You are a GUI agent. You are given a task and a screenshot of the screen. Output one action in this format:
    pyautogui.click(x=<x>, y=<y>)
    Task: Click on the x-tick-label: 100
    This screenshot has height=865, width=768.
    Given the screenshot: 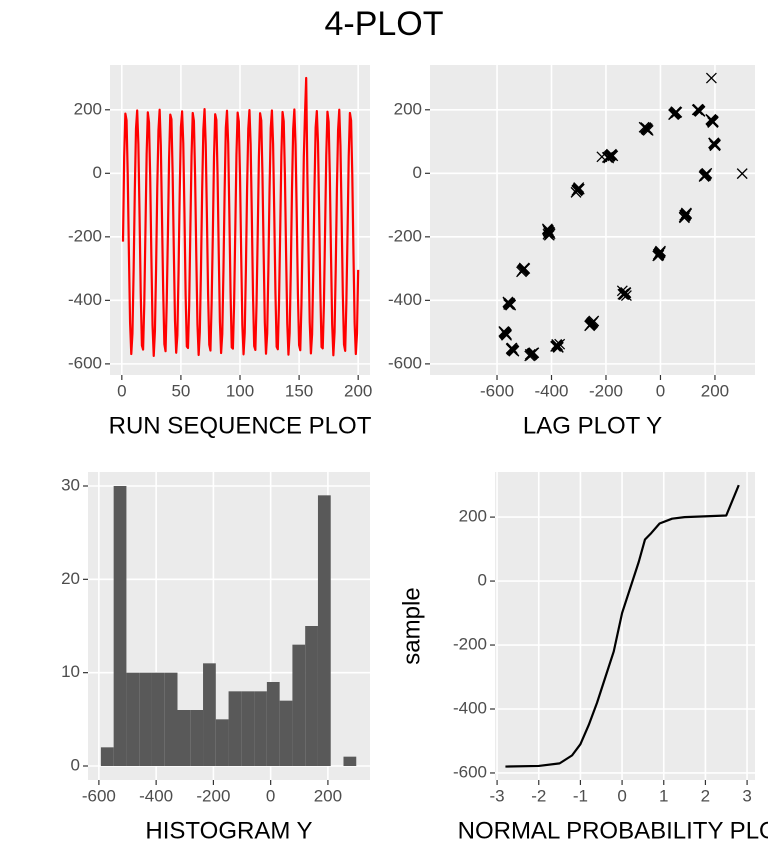 What is the action you would take?
    pyautogui.click(x=240, y=390)
    